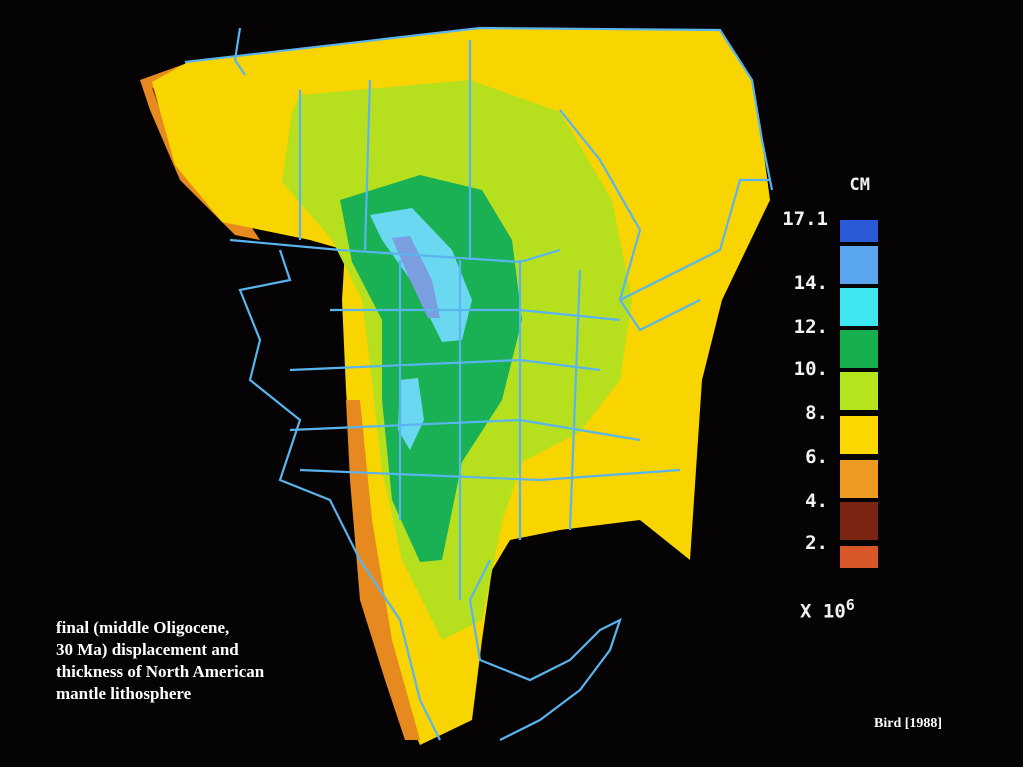 The image size is (1023, 767). I want to click on legend-unit: CM, so click(859, 185).